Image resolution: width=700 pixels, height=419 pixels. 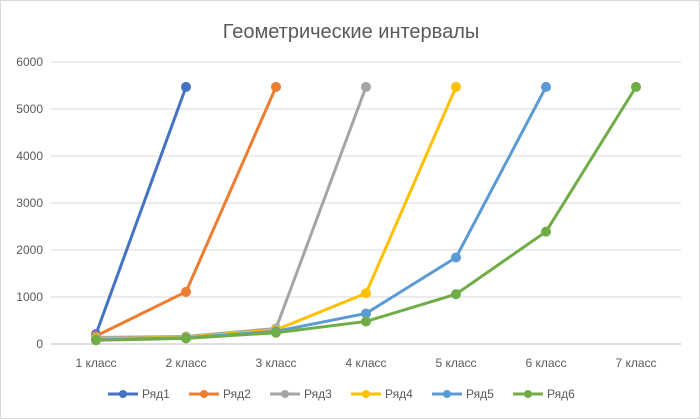 I want to click on chart-title: Геометрические интервалы, so click(x=351, y=32).